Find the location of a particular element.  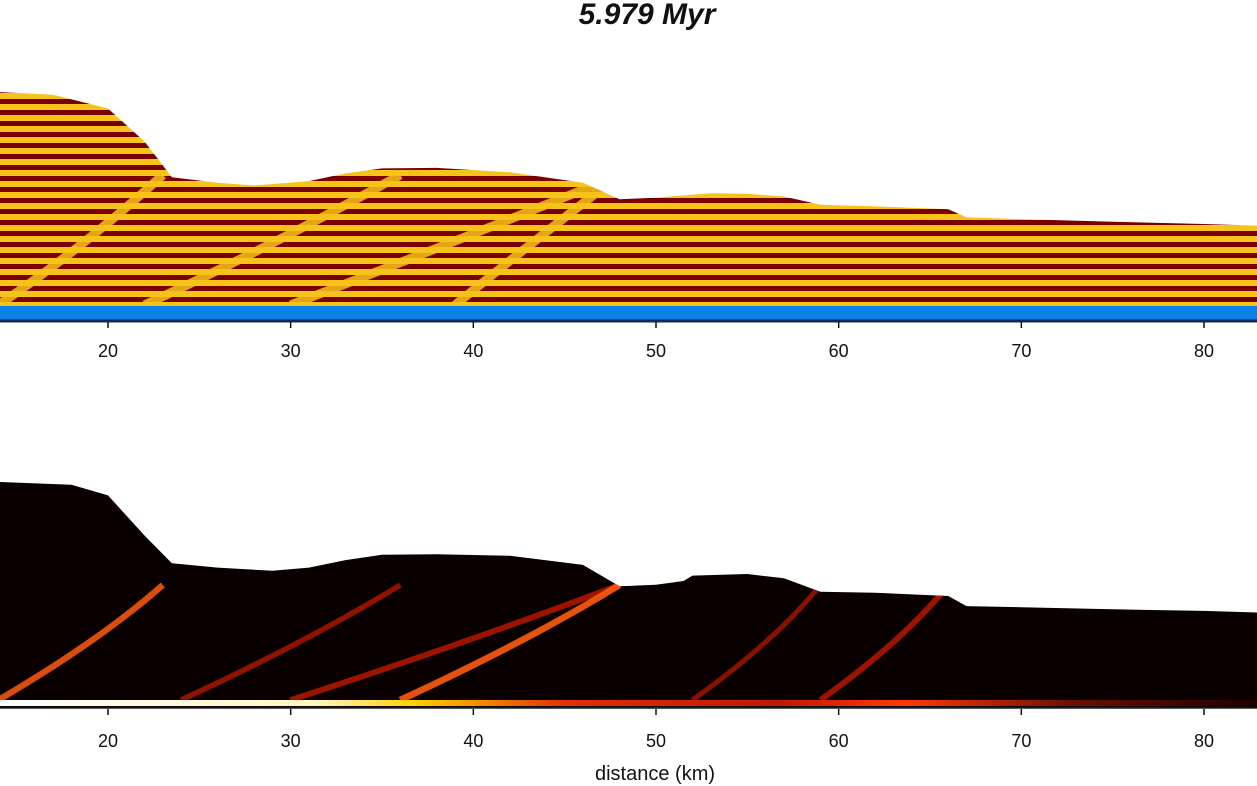

x-axis-label: distance (km) is located at coordinates (655, 774).